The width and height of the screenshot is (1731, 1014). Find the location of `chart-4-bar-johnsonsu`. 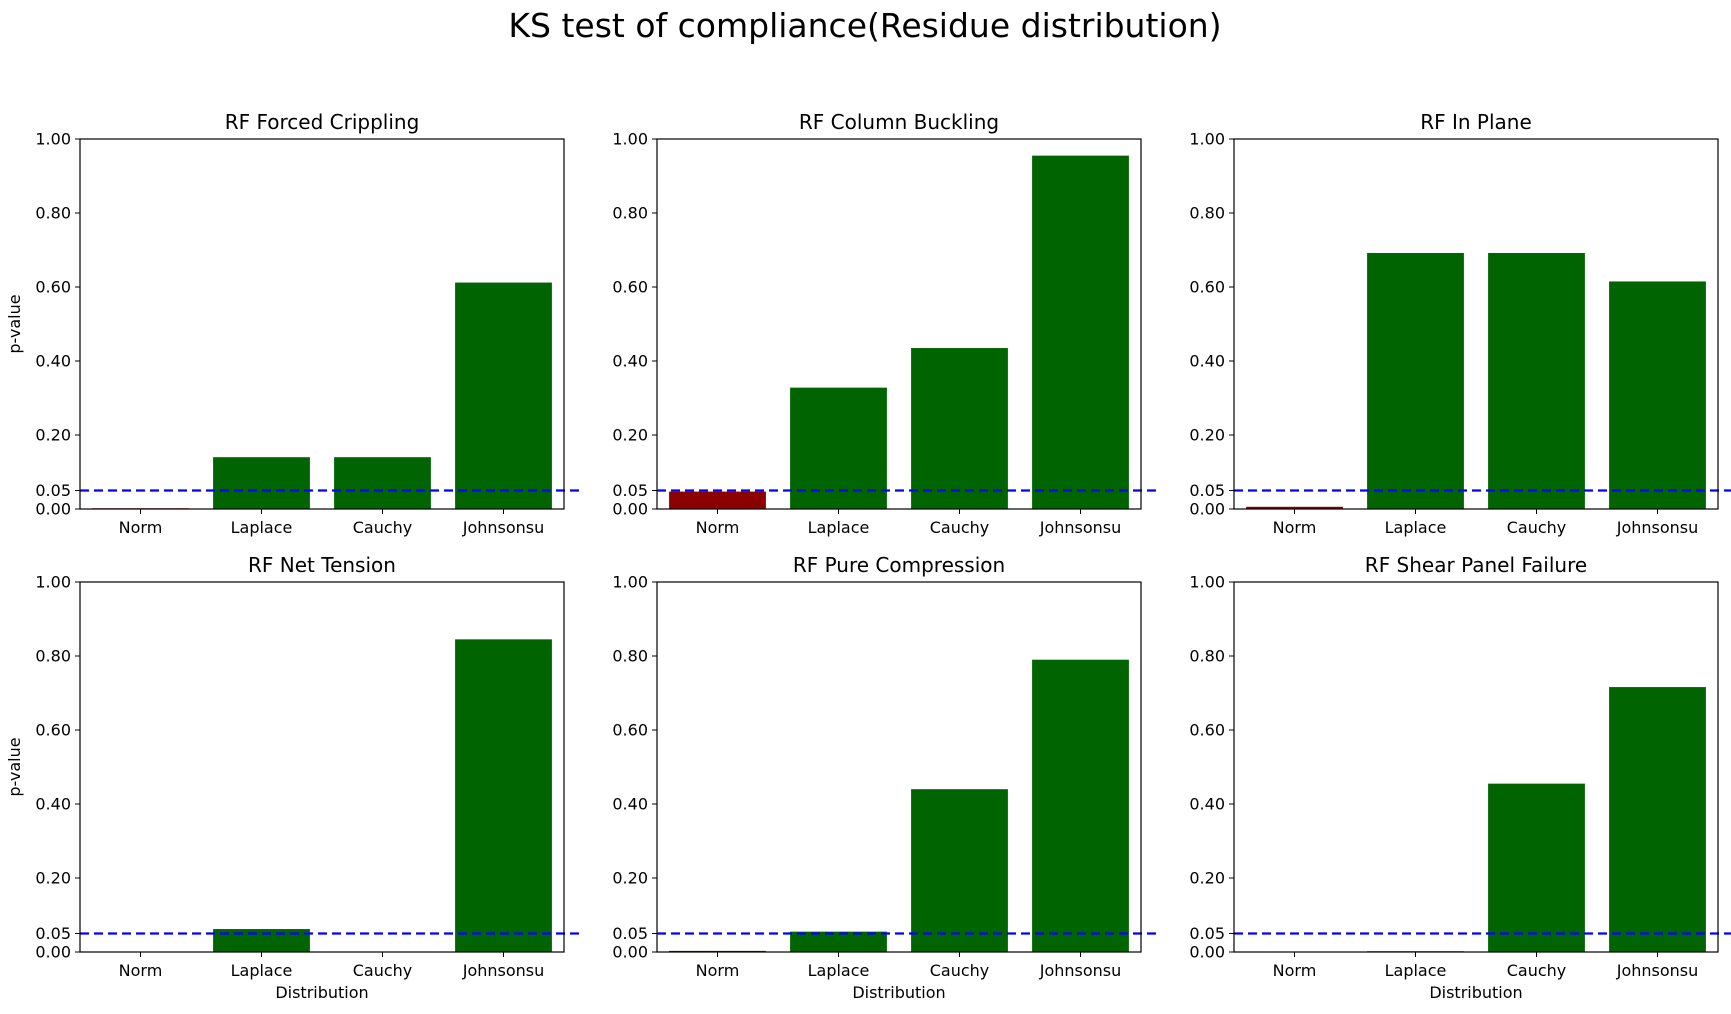

chart-4-bar-johnsonsu is located at coordinates (503, 795).